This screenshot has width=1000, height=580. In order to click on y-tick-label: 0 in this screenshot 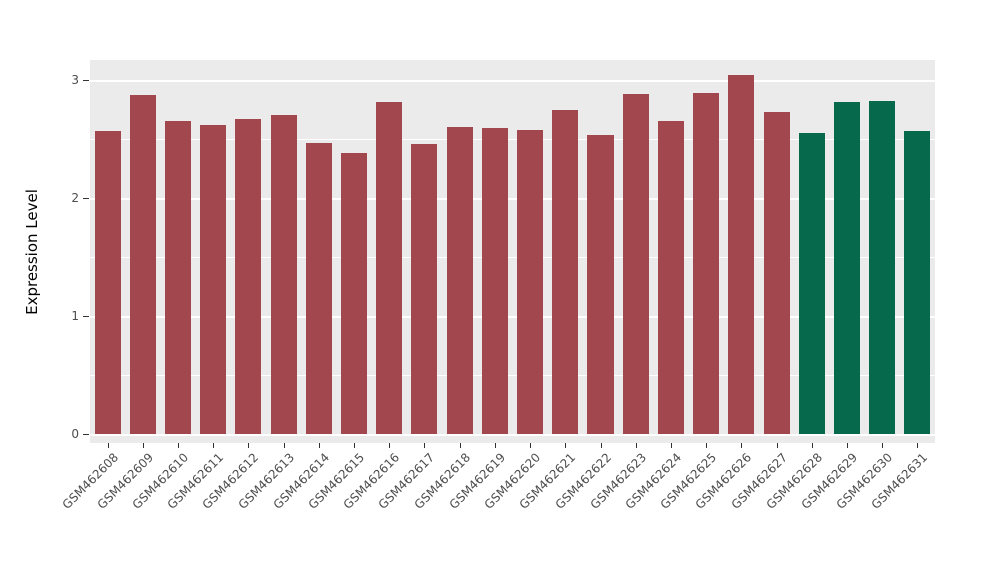, I will do `click(75, 434)`.